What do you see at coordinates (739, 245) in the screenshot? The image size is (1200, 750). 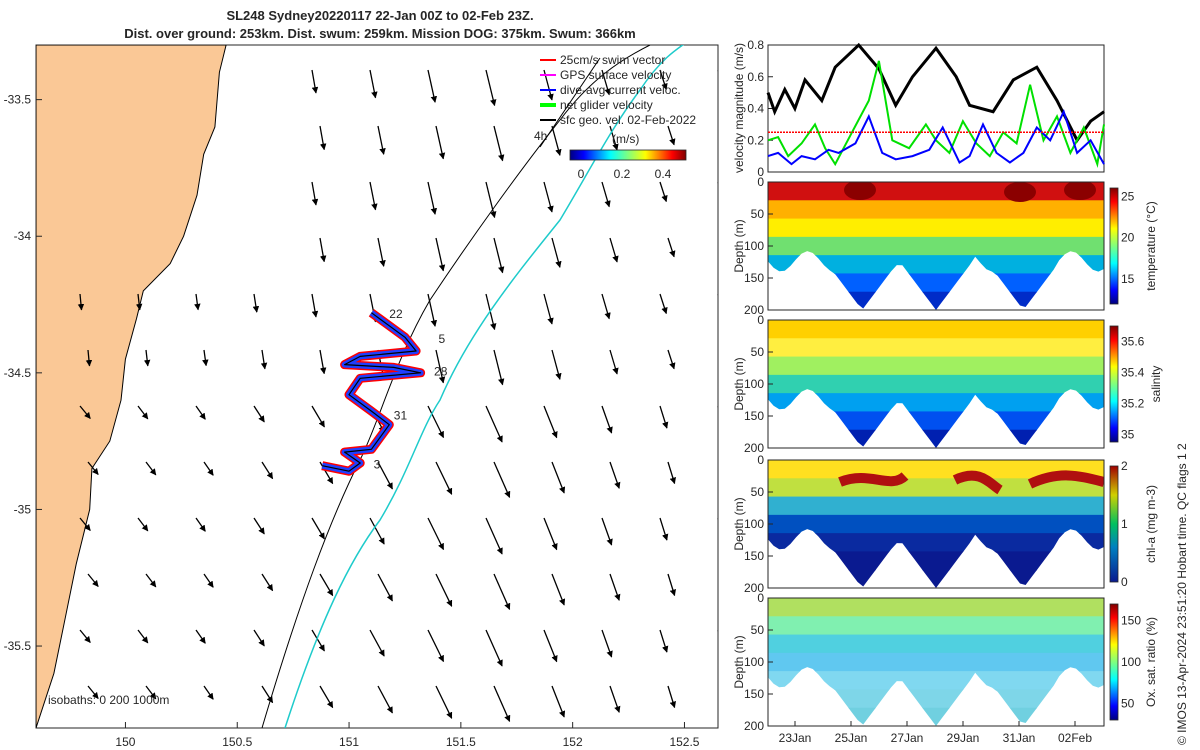 I see `section-ylabel: Depth (m)` at bounding box center [739, 245].